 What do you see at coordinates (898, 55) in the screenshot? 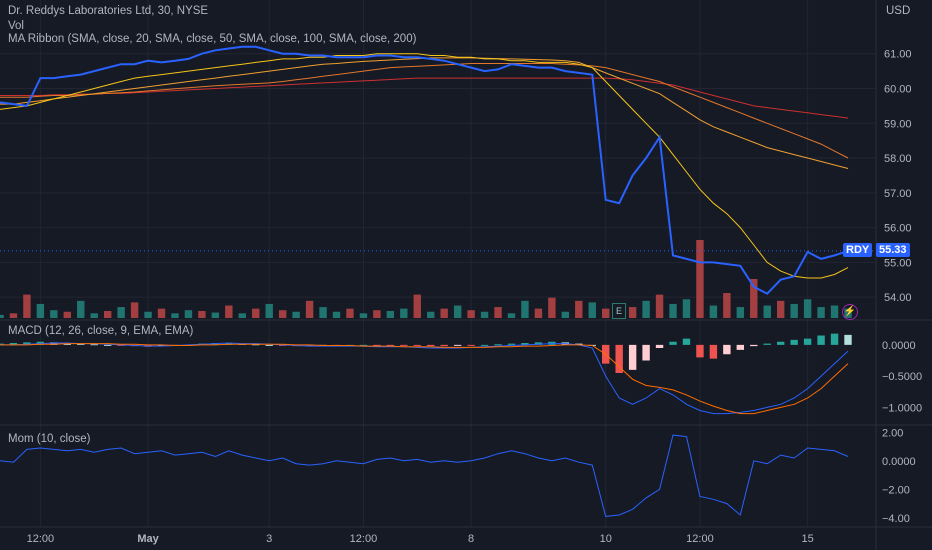
I see `price-axis-tick: 61.00` at bounding box center [898, 55].